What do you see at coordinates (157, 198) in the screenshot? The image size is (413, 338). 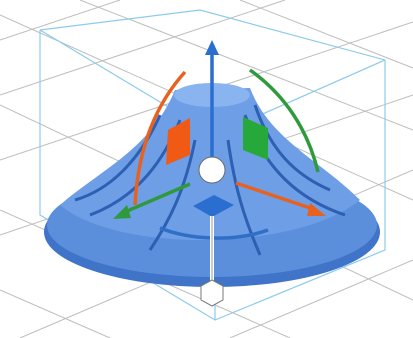 I see `move-axis-y` at bounding box center [157, 198].